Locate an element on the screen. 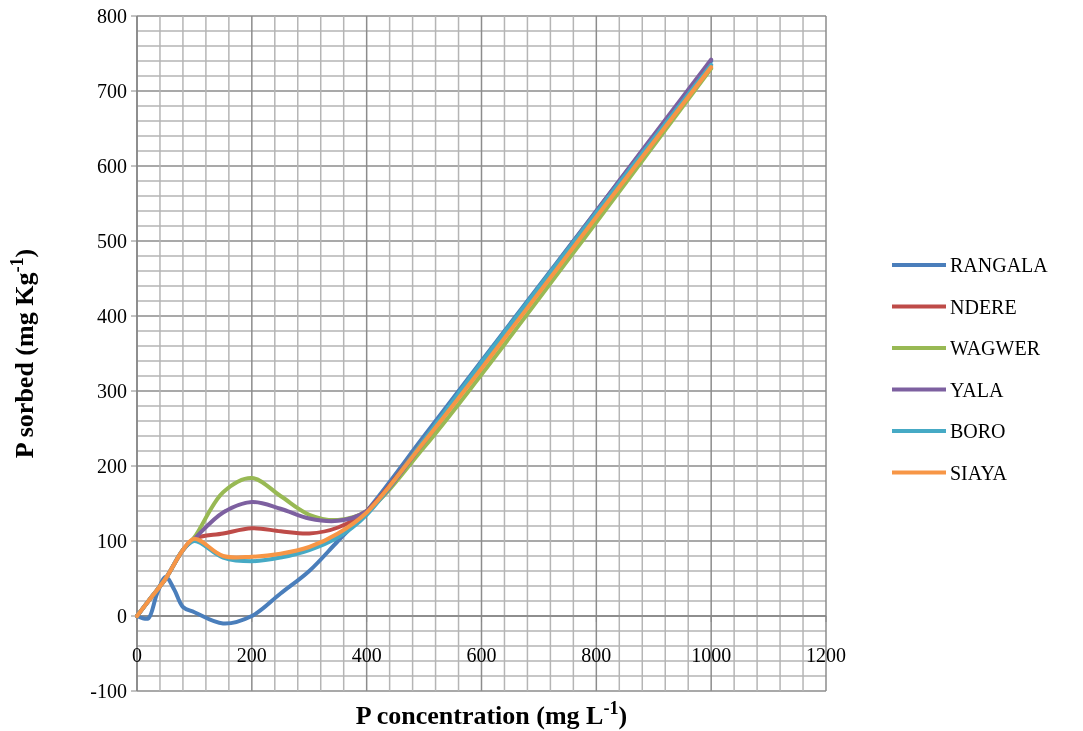 This screenshot has height=731, width=1083. x-tick-label: 200 is located at coordinates (251, 655).